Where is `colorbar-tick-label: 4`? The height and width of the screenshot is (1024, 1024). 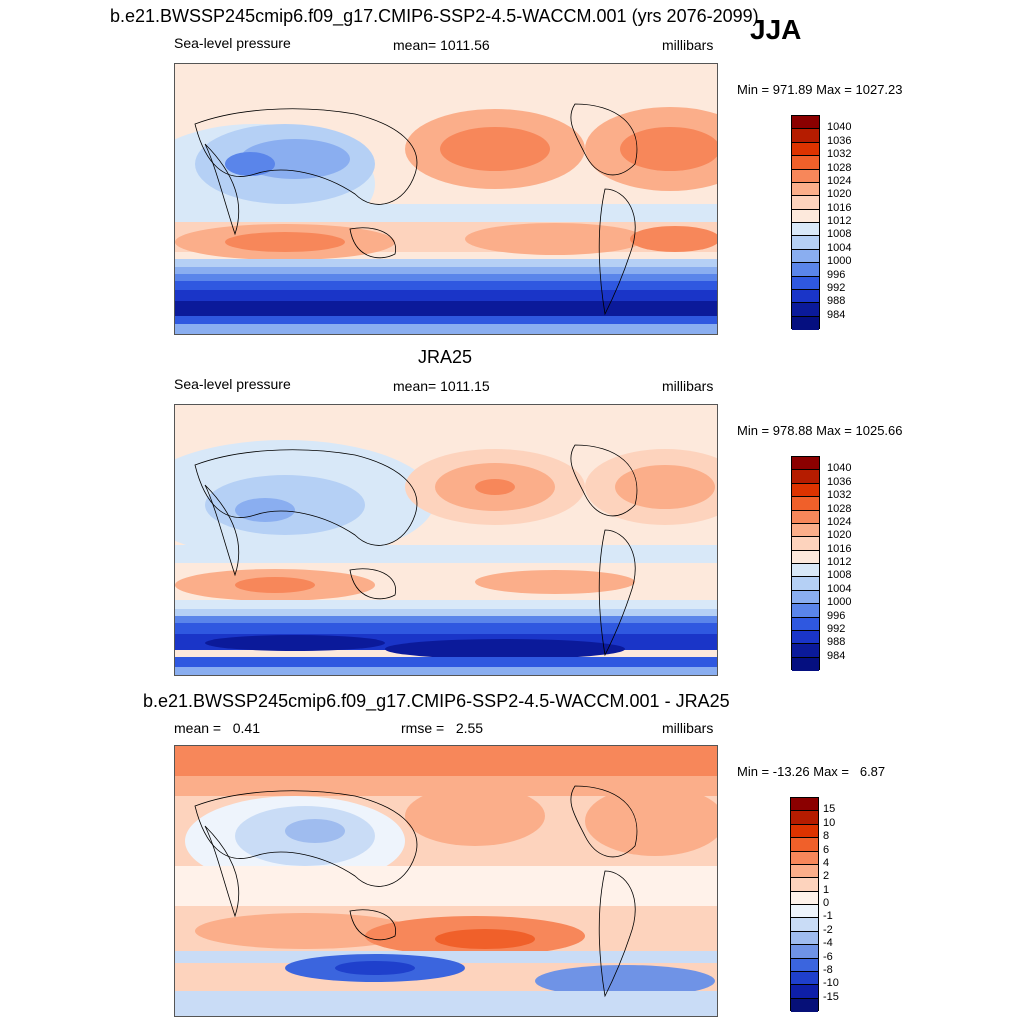
colorbar-tick-label: 4 is located at coordinates (826, 862).